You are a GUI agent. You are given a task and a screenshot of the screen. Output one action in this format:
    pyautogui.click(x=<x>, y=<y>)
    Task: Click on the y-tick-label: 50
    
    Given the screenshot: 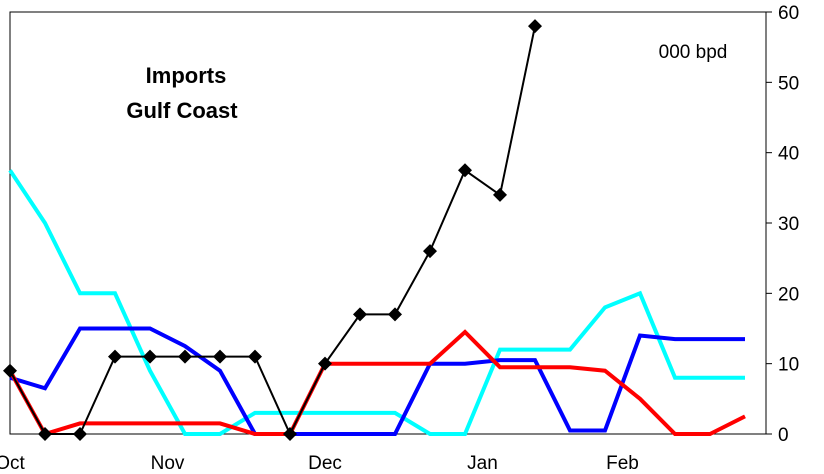 What is the action you would take?
    pyautogui.click(x=788, y=83)
    